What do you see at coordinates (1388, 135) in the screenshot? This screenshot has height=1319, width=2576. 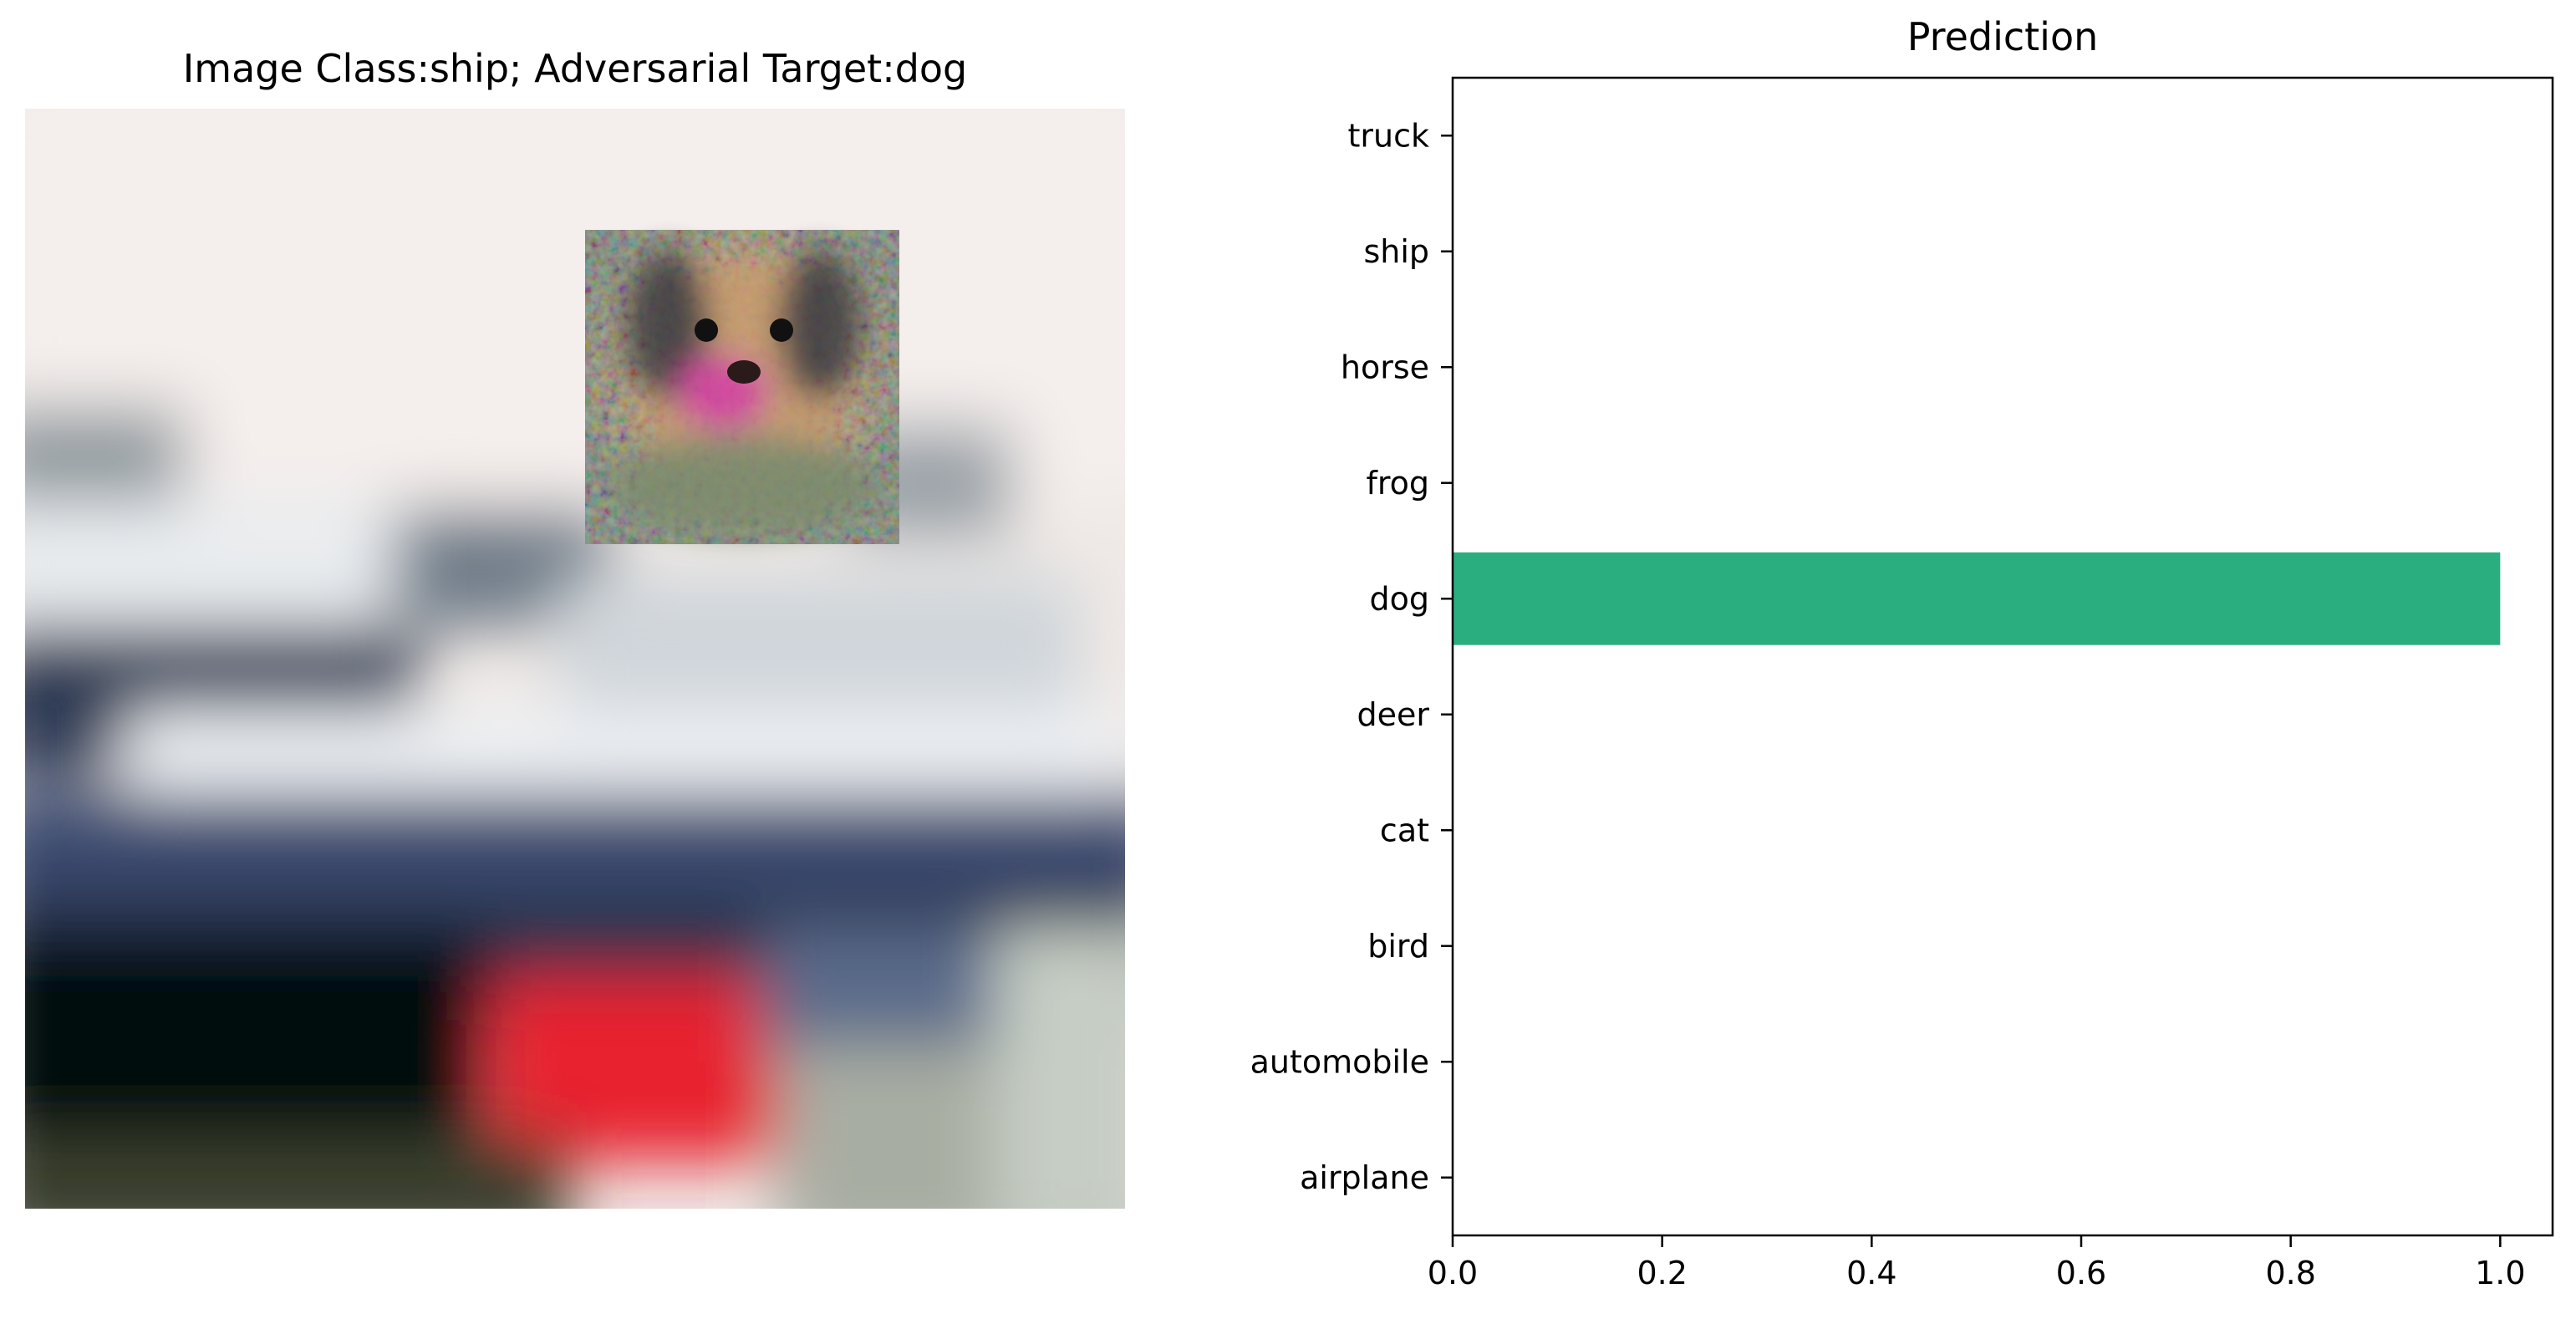 I see `y-tick-label-truck: truck` at bounding box center [1388, 135].